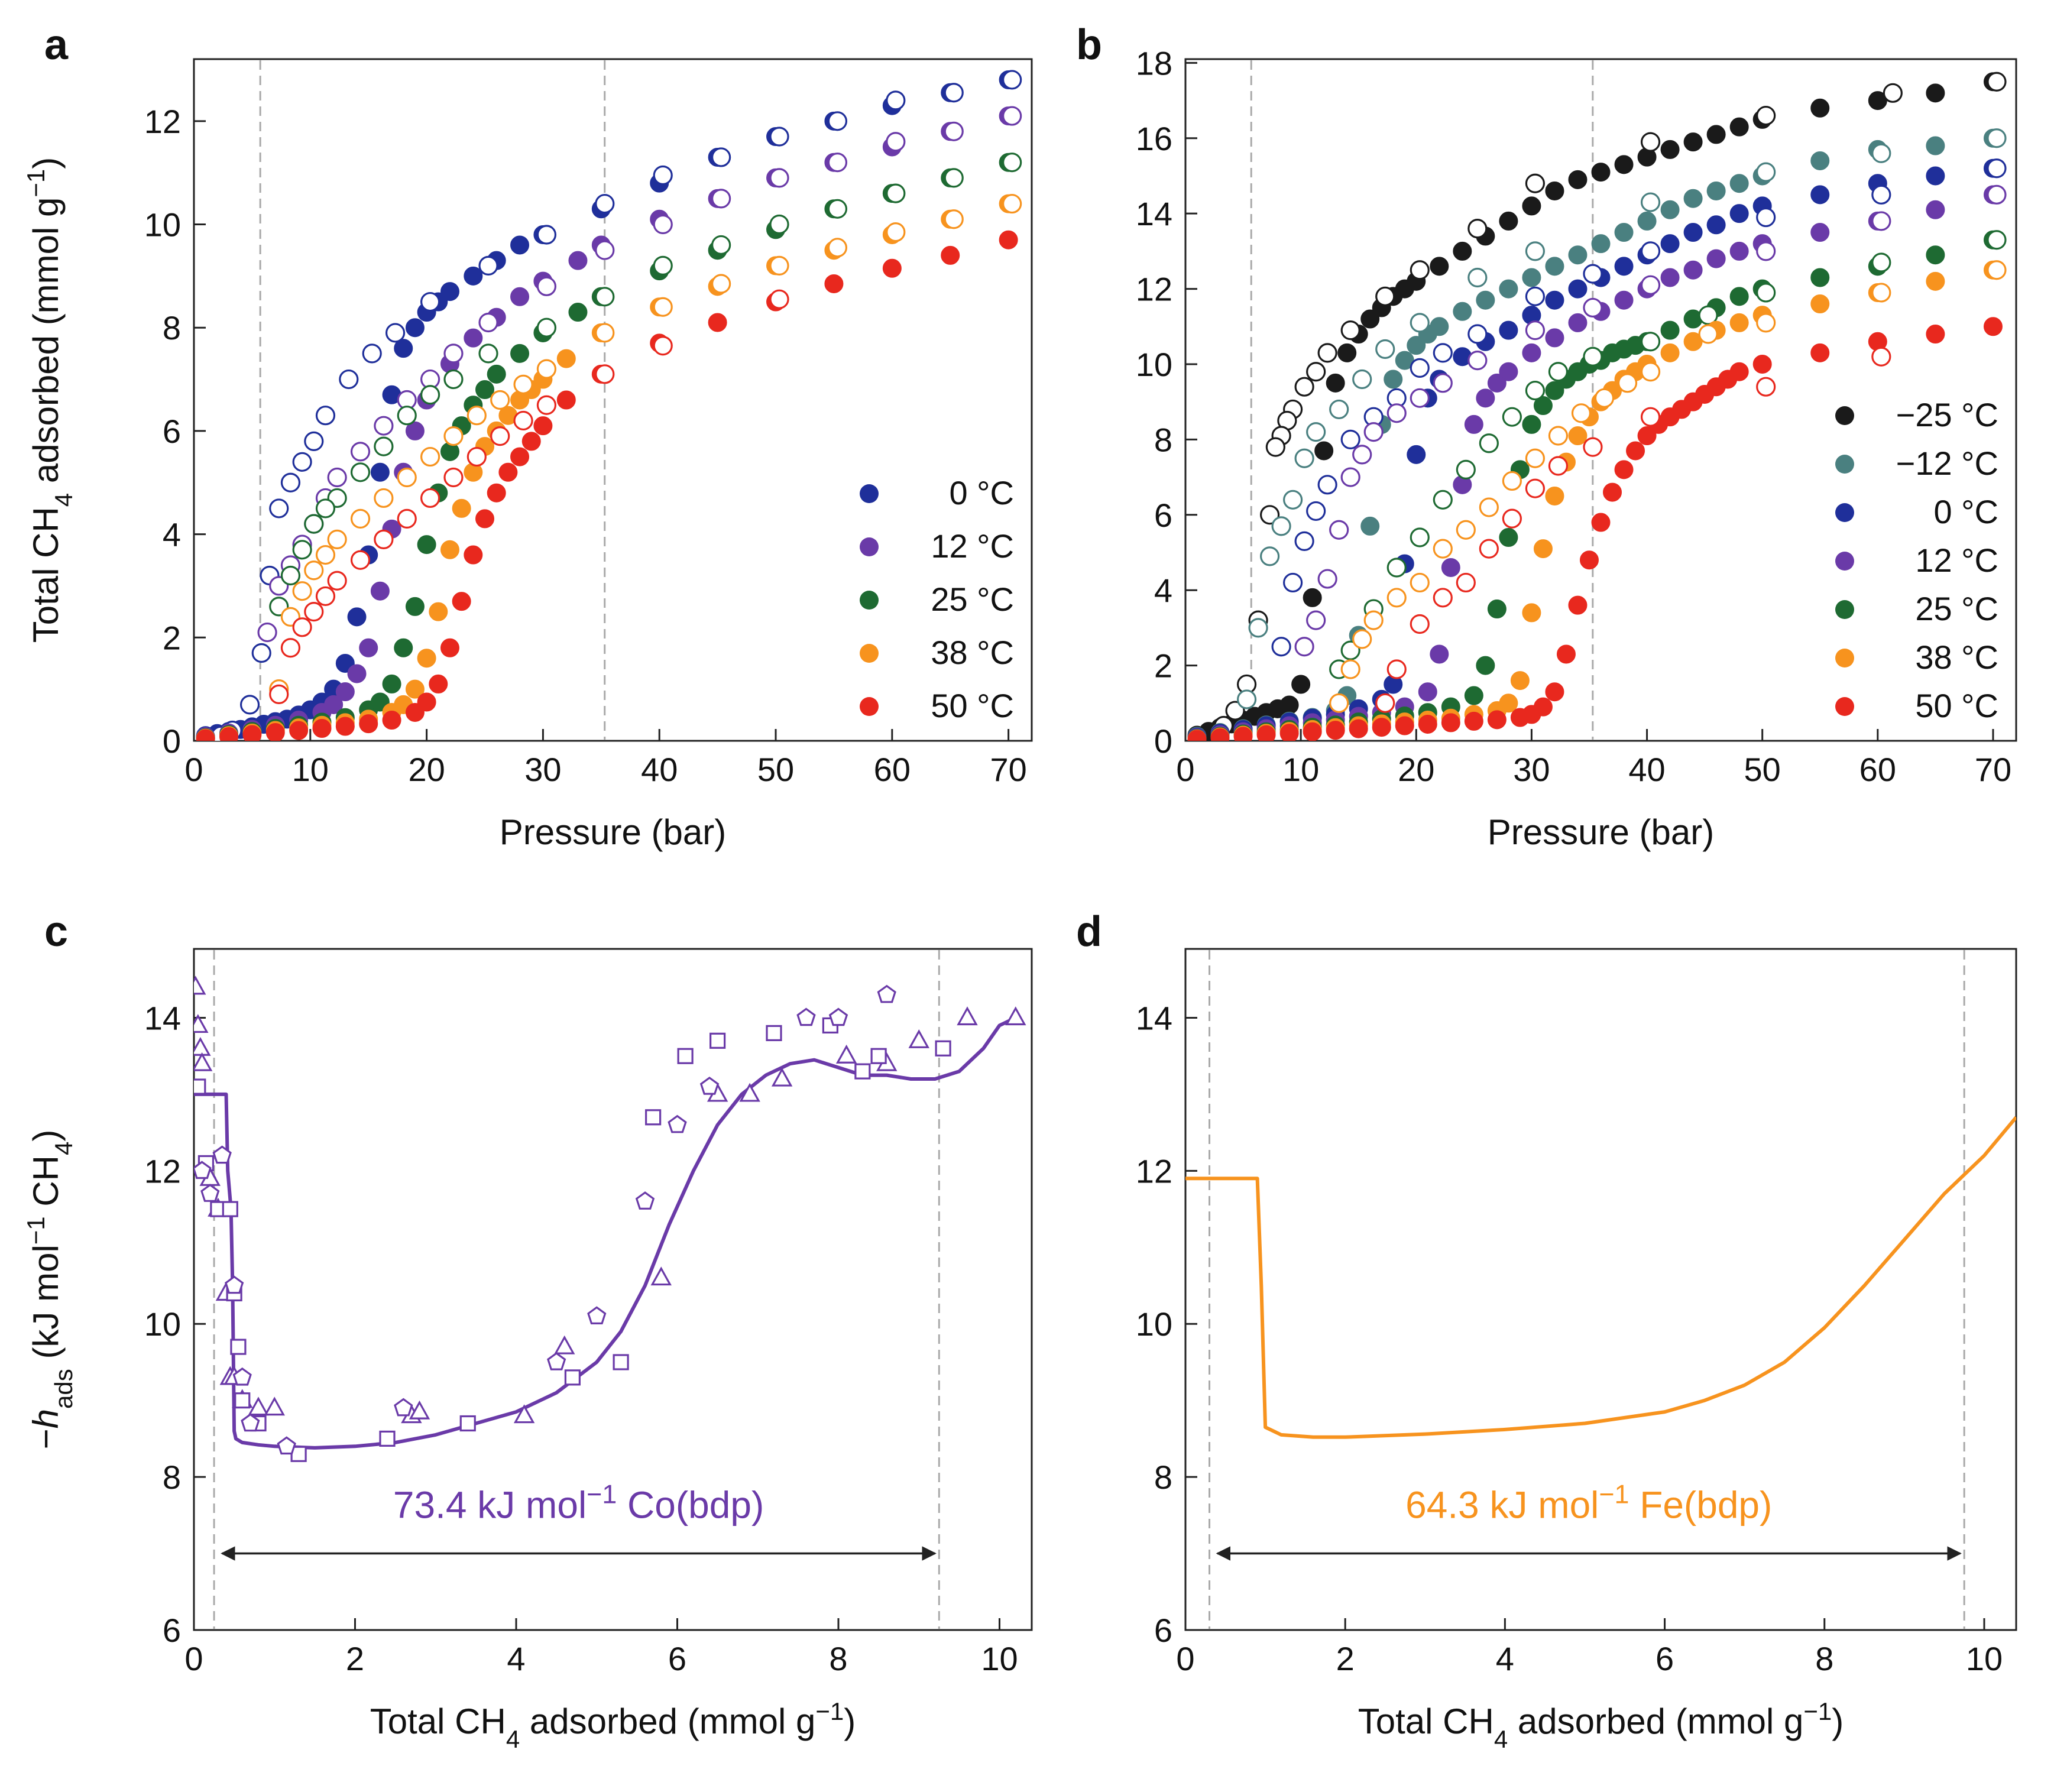  What do you see at coordinates (172, 741) in the screenshot?
I see `y-tick-label: 0` at bounding box center [172, 741].